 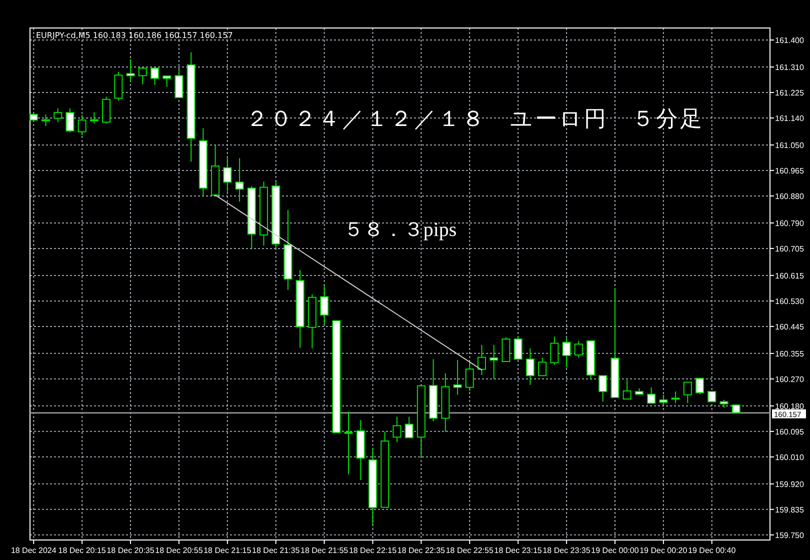 I want to click on x-tick-label: 18 Dec 22:35, so click(x=421, y=550).